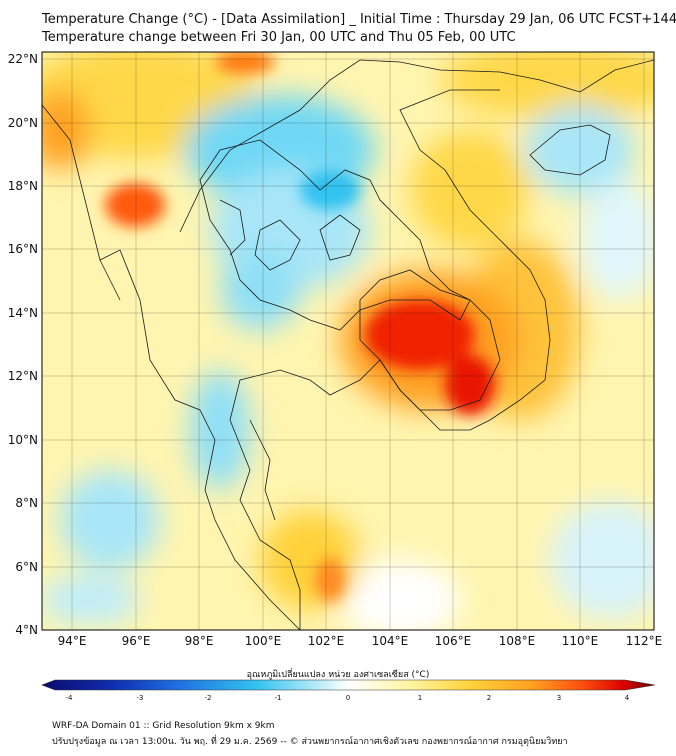  I want to click on lon-label: 102°E, so click(326, 641).